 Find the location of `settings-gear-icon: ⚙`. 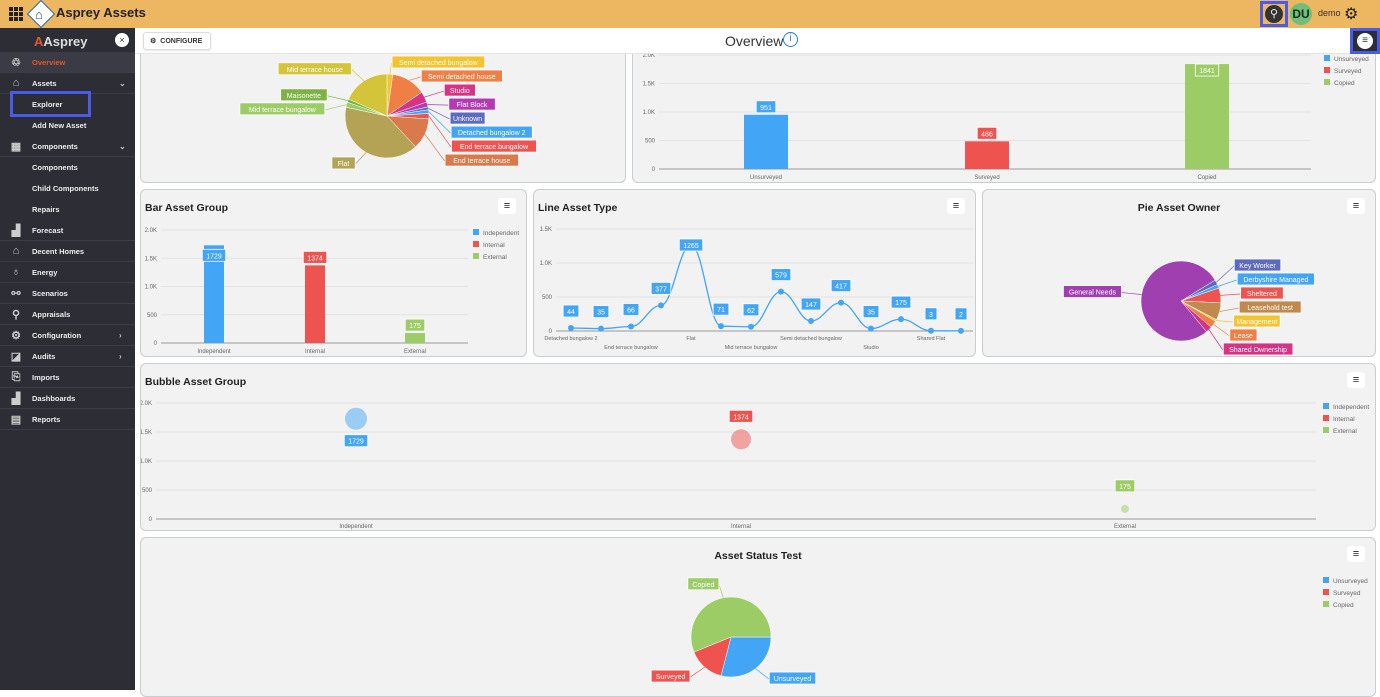

settings-gear-icon: ⚙ is located at coordinates (1351, 14).